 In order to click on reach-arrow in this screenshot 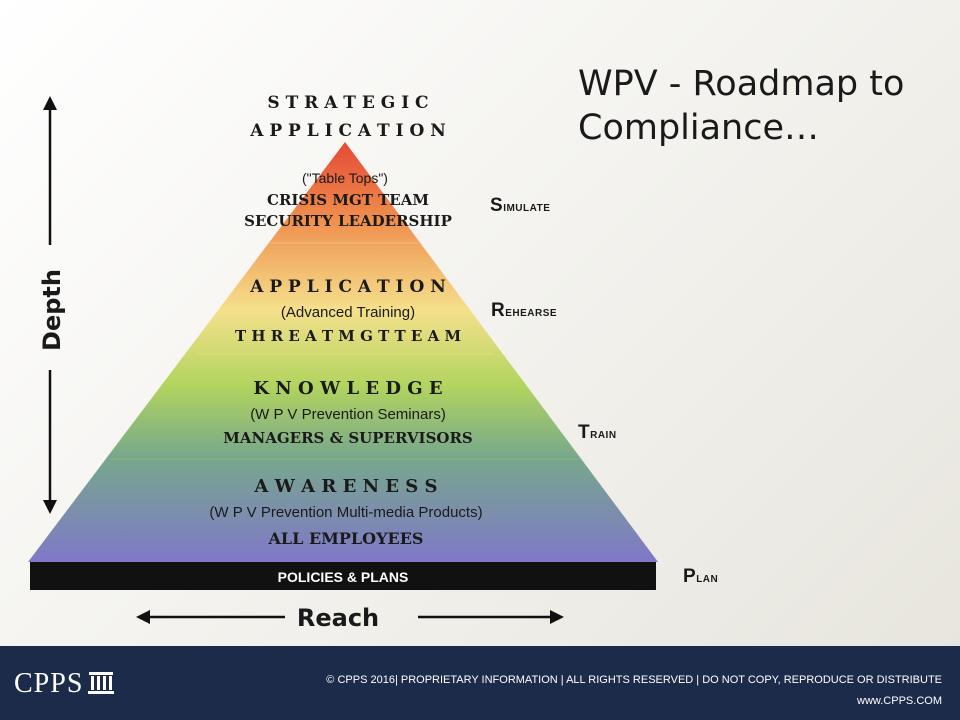, I will do `click(350, 617)`.